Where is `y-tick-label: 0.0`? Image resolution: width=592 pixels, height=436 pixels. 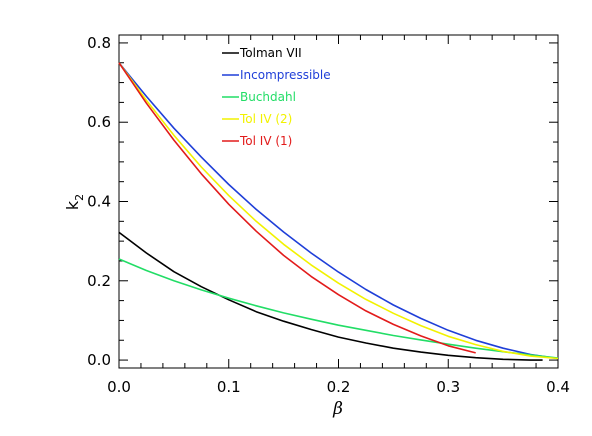
y-tick-label: 0.0 is located at coordinates (99, 360).